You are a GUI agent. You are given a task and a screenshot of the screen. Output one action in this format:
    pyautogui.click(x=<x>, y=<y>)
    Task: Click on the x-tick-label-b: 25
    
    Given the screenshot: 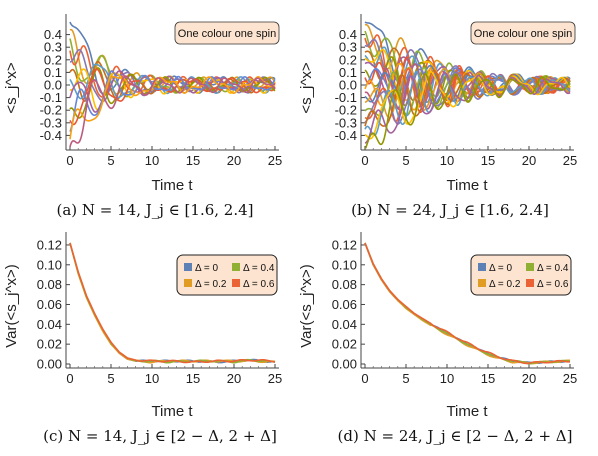 What is the action you would take?
    pyautogui.click(x=570, y=160)
    